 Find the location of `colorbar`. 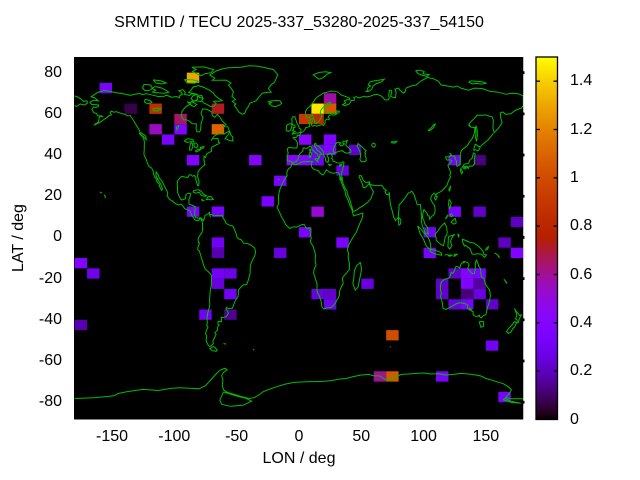

colorbar is located at coordinates (547, 238).